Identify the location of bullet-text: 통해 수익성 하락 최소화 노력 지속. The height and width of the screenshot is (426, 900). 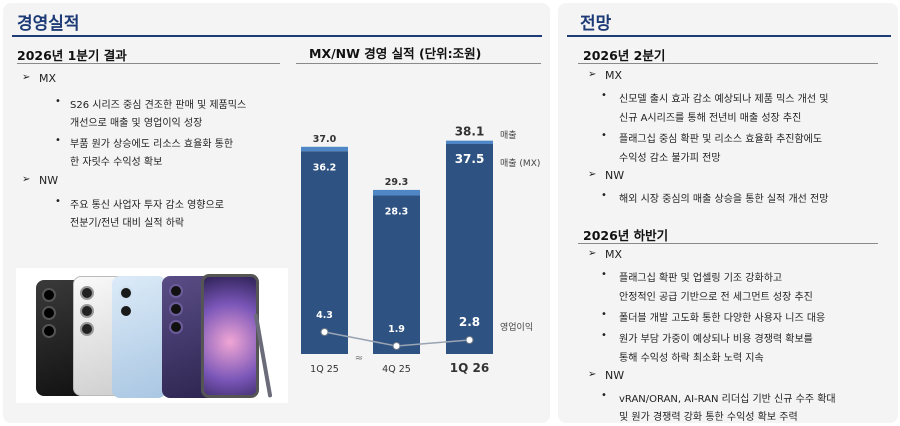
(691, 358).